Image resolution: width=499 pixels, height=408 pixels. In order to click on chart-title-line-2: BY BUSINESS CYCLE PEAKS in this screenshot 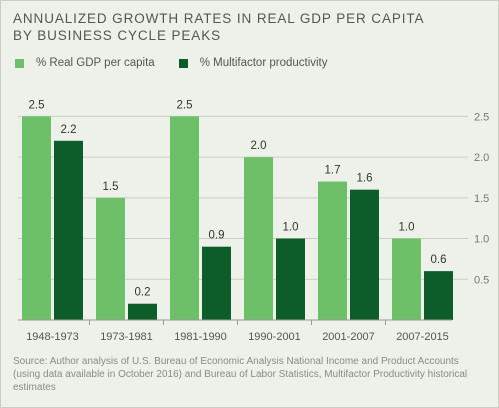, I will do `click(117, 35)`.